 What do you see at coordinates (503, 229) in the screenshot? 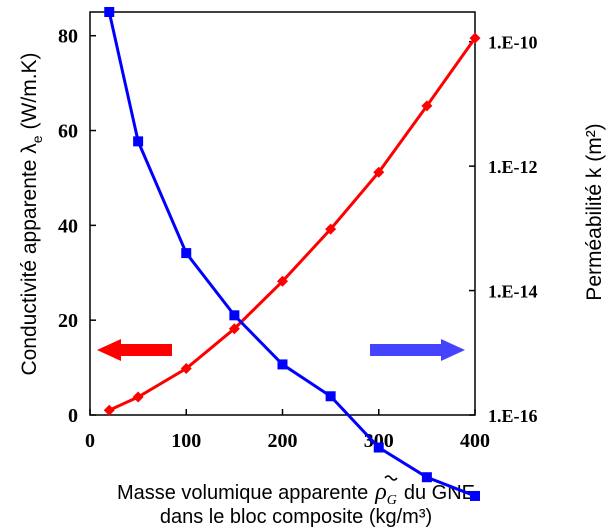
I see `right-axis-ticks: 1.E-16 1.E-14 1.E-12 1.E-10` at bounding box center [503, 229].